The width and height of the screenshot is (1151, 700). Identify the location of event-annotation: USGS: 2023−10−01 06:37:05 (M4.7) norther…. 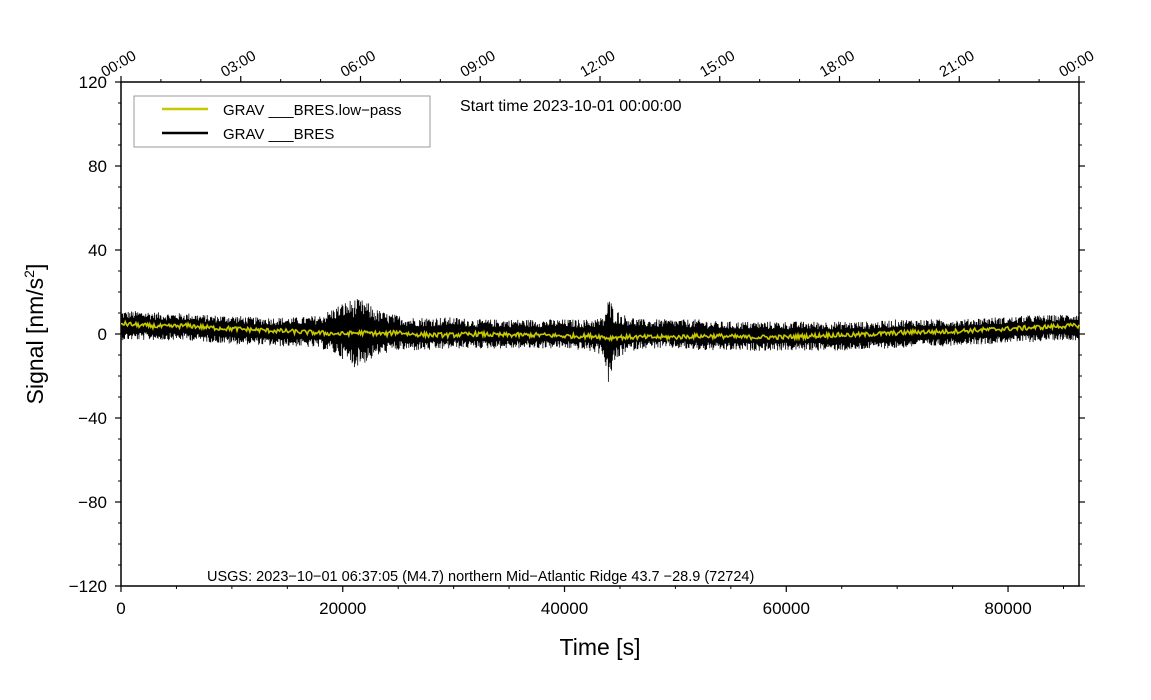
(480, 577).